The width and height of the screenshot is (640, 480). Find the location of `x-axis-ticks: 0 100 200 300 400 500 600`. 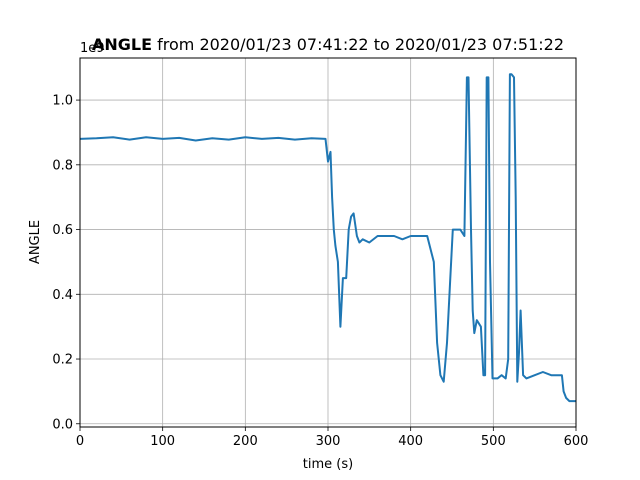

x-axis-ticks: 0 100 200 300 400 500 600 is located at coordinates (332, 438).